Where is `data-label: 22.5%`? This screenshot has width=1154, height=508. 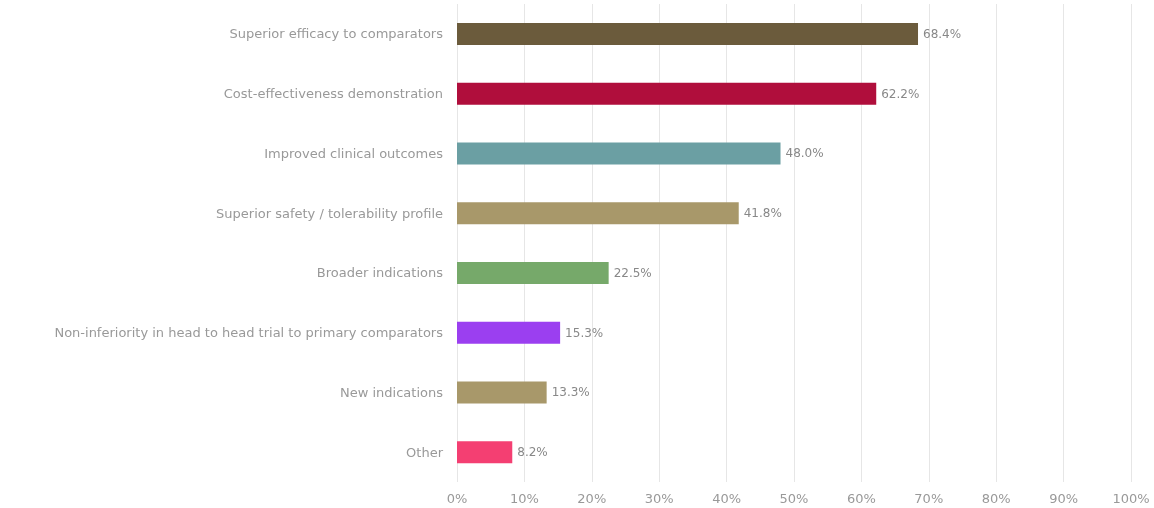
data-label: 22.5% is located at coordinates (632, 272).